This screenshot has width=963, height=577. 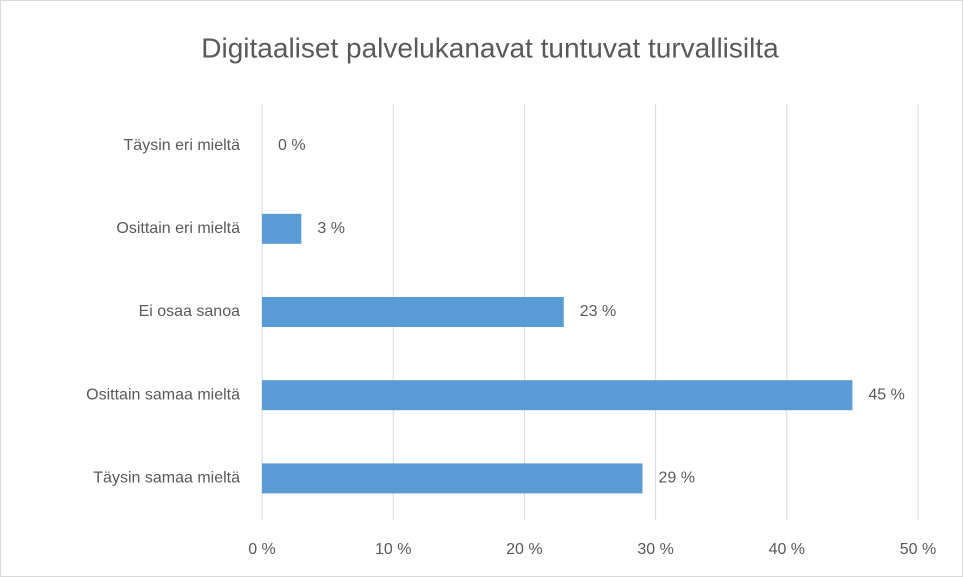 What do you see at coordinates (292, 145) in the screenshot?
I see `data-label: 0 %` at bounding box center [292, 145].